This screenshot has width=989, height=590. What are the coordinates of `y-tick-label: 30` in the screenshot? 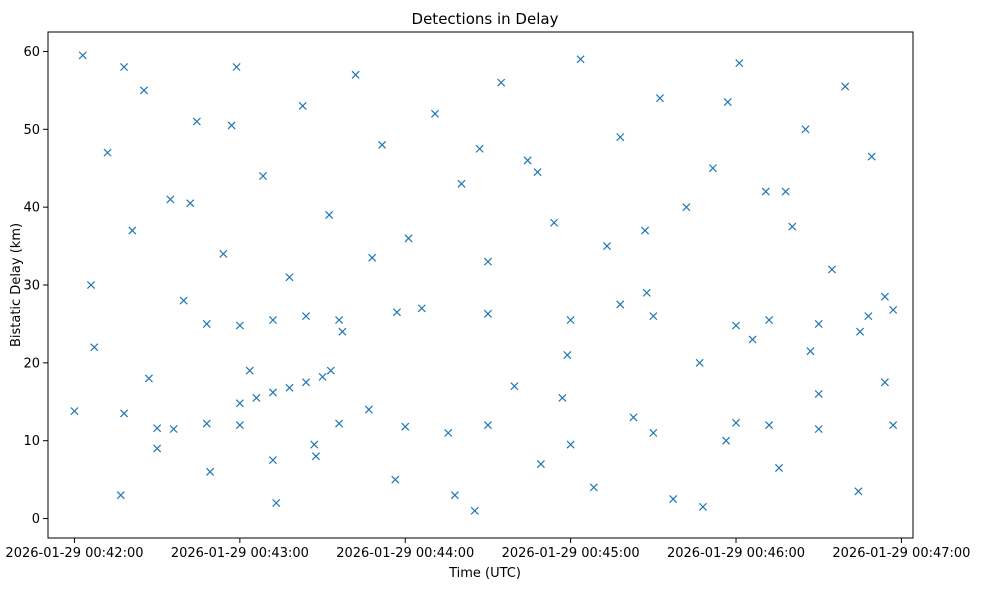 It's located at (31, 286).